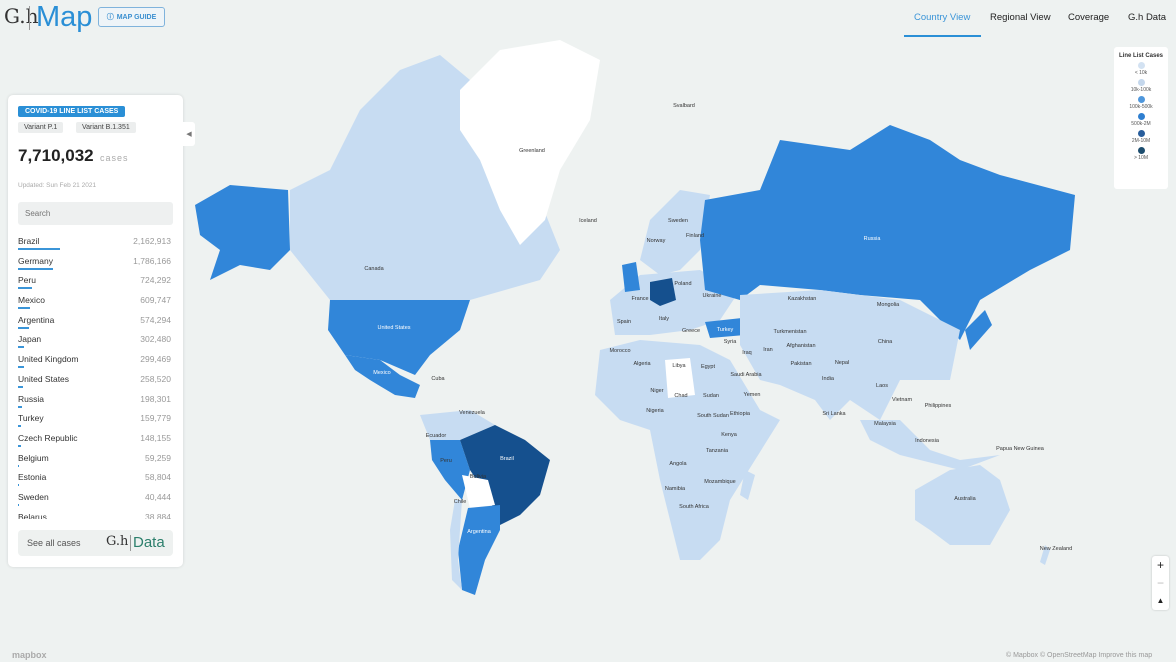 This screenshot has height=662, width=1176. What do you see at coordinates (720, 482) in the screenshot?
I see `map-label: Mozambique` at bounding box center [720, 482].